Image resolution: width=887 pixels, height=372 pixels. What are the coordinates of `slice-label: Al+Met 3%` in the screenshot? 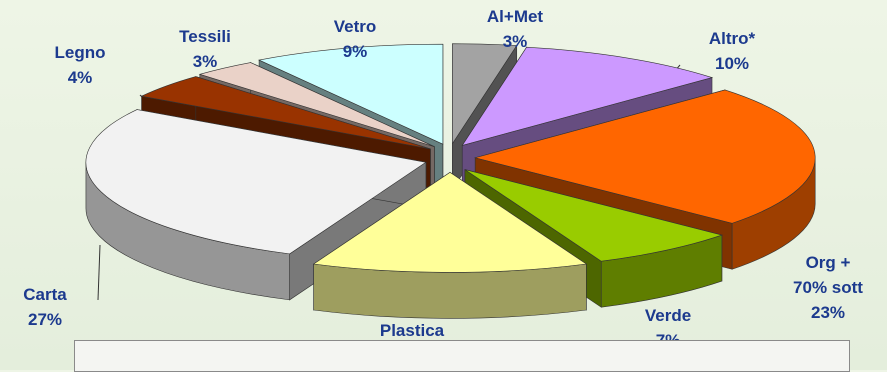 It's located at (515, 29).